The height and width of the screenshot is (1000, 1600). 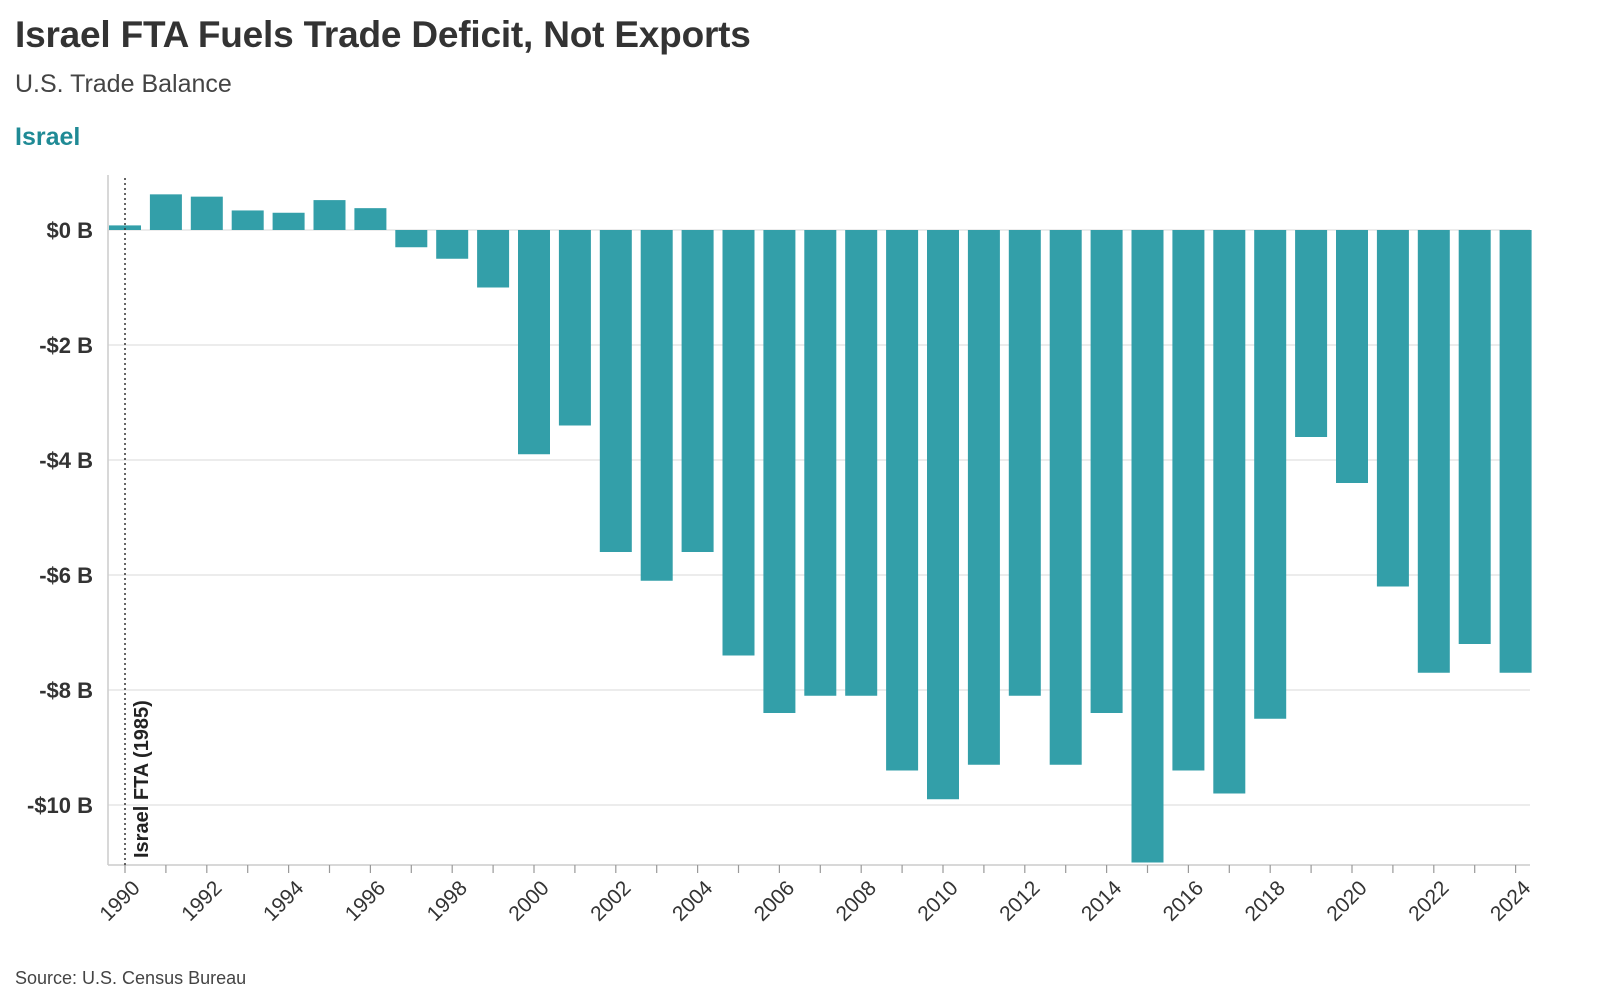 I want to click on x-tick-label: 2002, so click(x=610, y=900).